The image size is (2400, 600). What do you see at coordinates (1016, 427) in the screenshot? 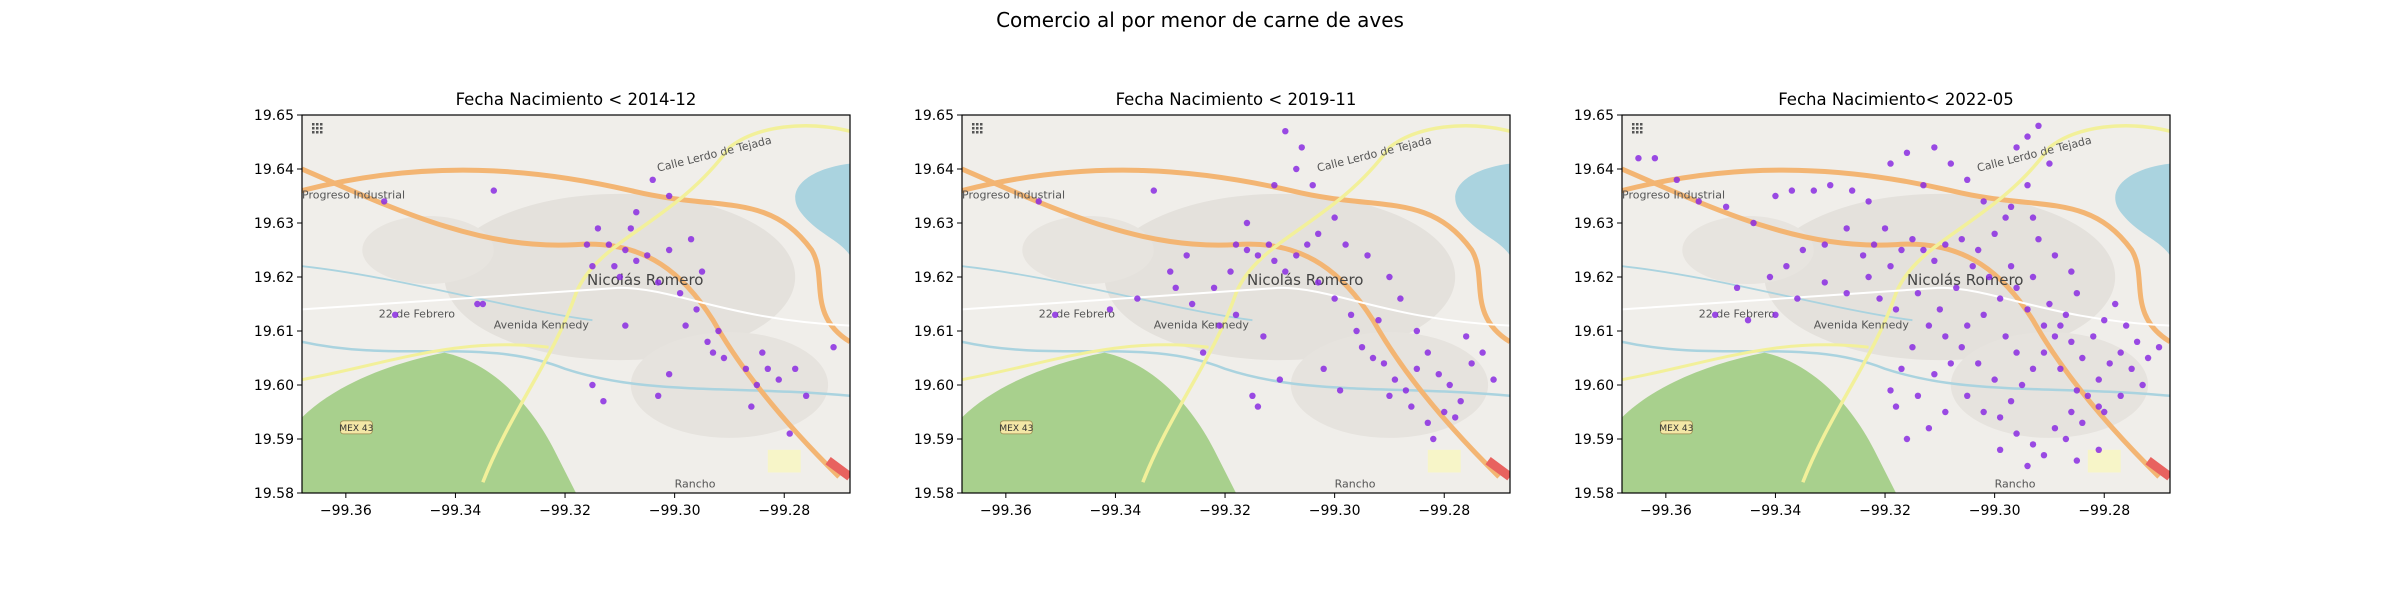
I see `route-shield` at bounding box center [1016, 427].